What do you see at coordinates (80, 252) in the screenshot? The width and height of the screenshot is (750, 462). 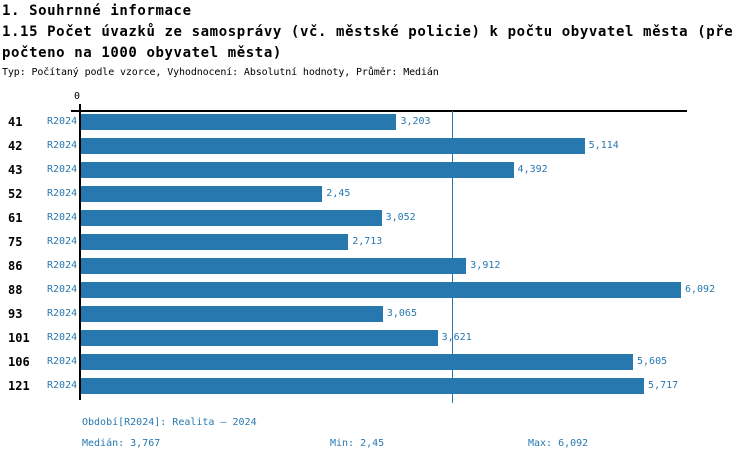 I see `y-axis-line` at bounding box center [80, 252].